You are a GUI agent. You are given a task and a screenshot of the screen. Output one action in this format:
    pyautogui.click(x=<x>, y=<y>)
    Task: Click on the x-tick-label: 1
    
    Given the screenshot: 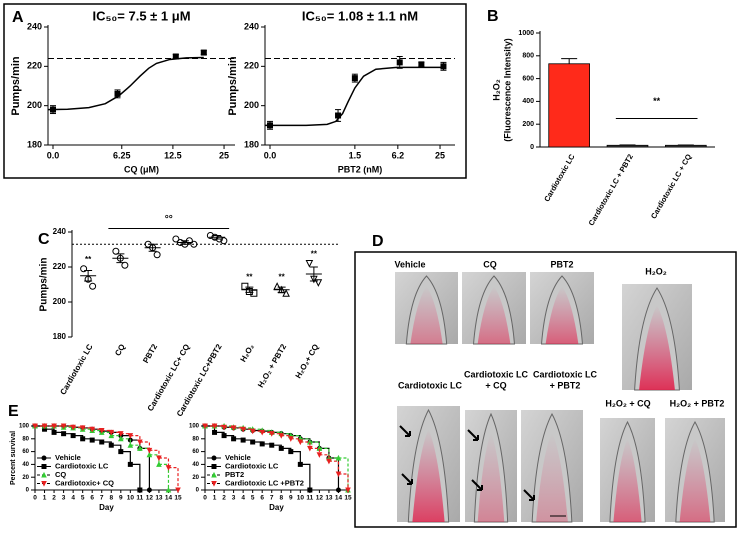 What is the action you would take?
    pyautogui.click(x=215, y=498)
    